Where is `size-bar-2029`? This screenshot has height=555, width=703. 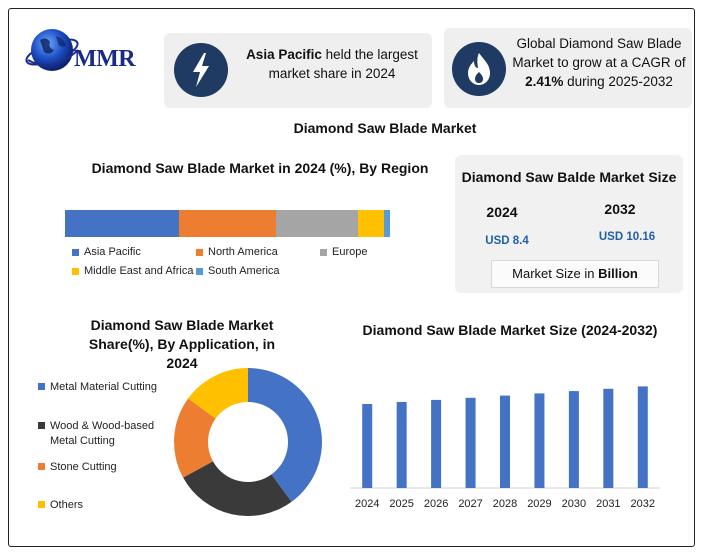 size-bar-2029 is located at coordinates (539, 440).